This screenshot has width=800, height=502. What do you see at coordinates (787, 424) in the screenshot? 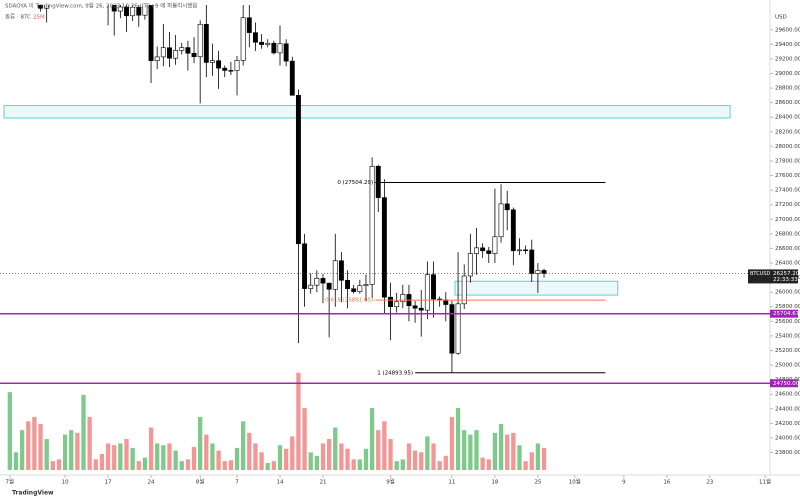
I see `y-tick-label: 24200.00` at bounding box center [787, 424].